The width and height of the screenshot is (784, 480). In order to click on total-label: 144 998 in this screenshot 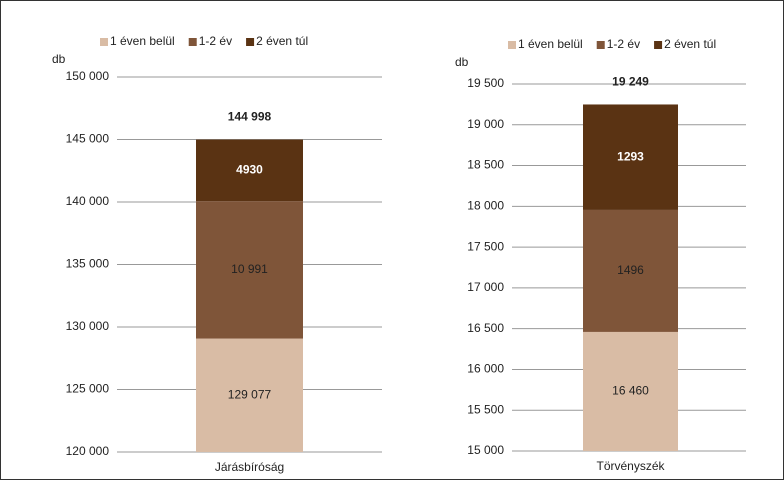, I will do `click(250, 117)`.